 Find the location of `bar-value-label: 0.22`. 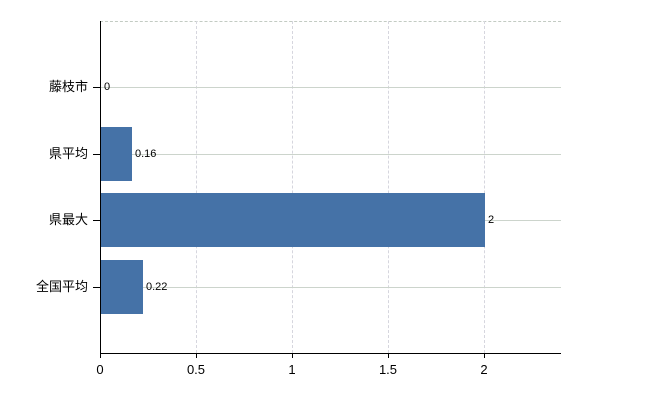

bar-value-label: 0.22 is located at coordinates (157, 287).